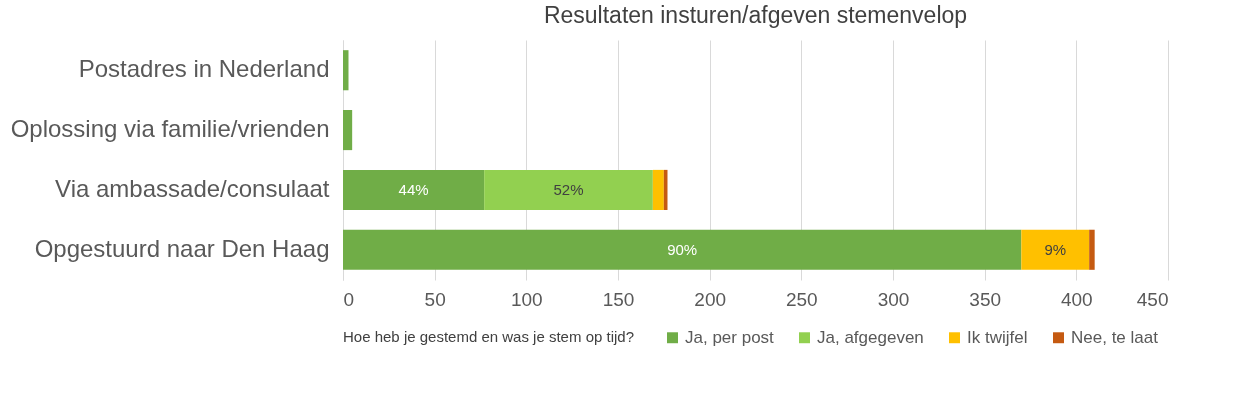  What do you see at coordinates (755, 15) in the screenshot?
I see `chart-title: Resultaten insturen/afgeven stemenvelop` at bounding box center [755, 15].